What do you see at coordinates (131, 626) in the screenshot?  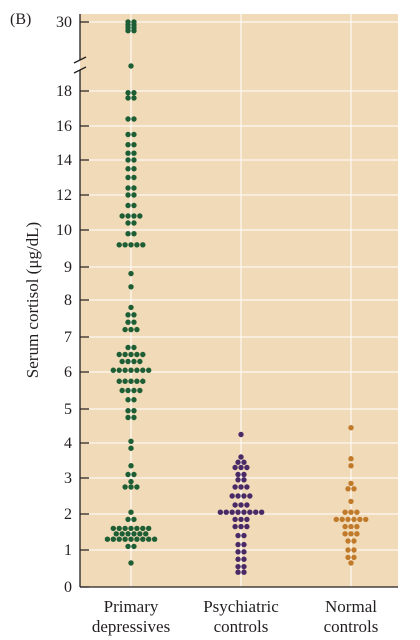 I see `category-label: depressives` at bounding box center [131, 626].